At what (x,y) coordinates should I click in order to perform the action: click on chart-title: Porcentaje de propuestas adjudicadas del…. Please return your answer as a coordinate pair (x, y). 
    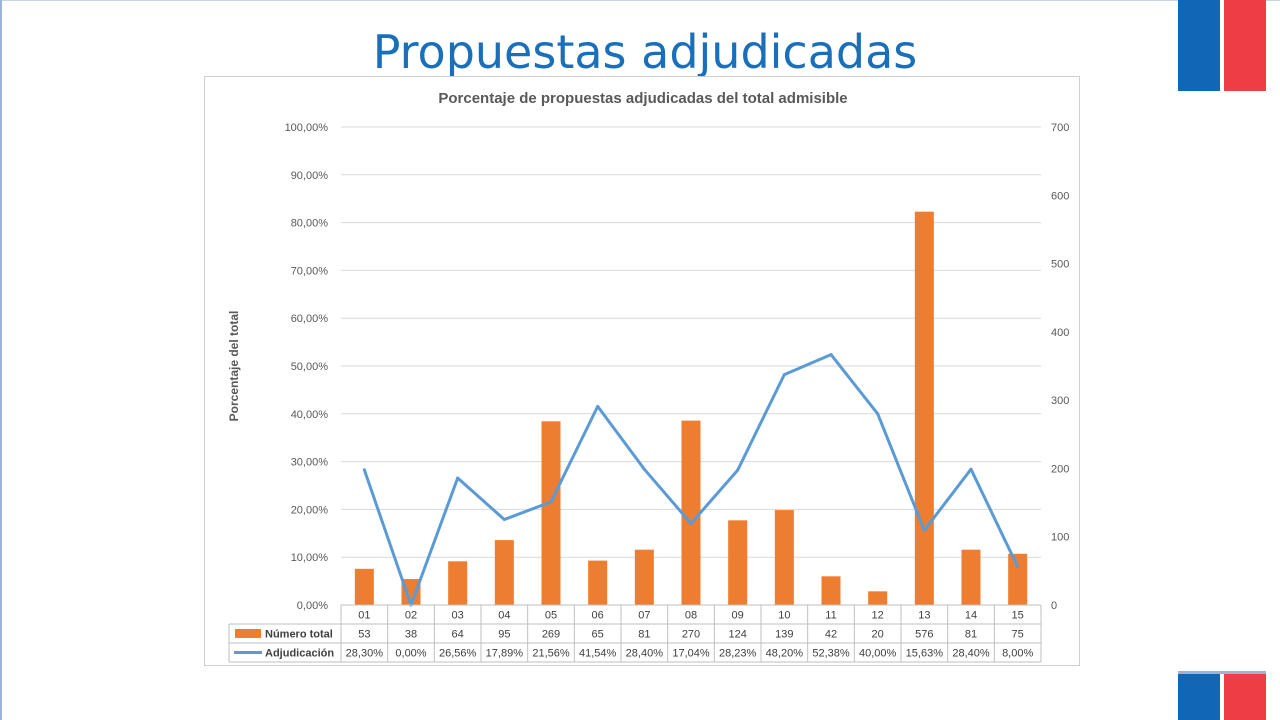
    Looking at the image, I should click on (643, 98).